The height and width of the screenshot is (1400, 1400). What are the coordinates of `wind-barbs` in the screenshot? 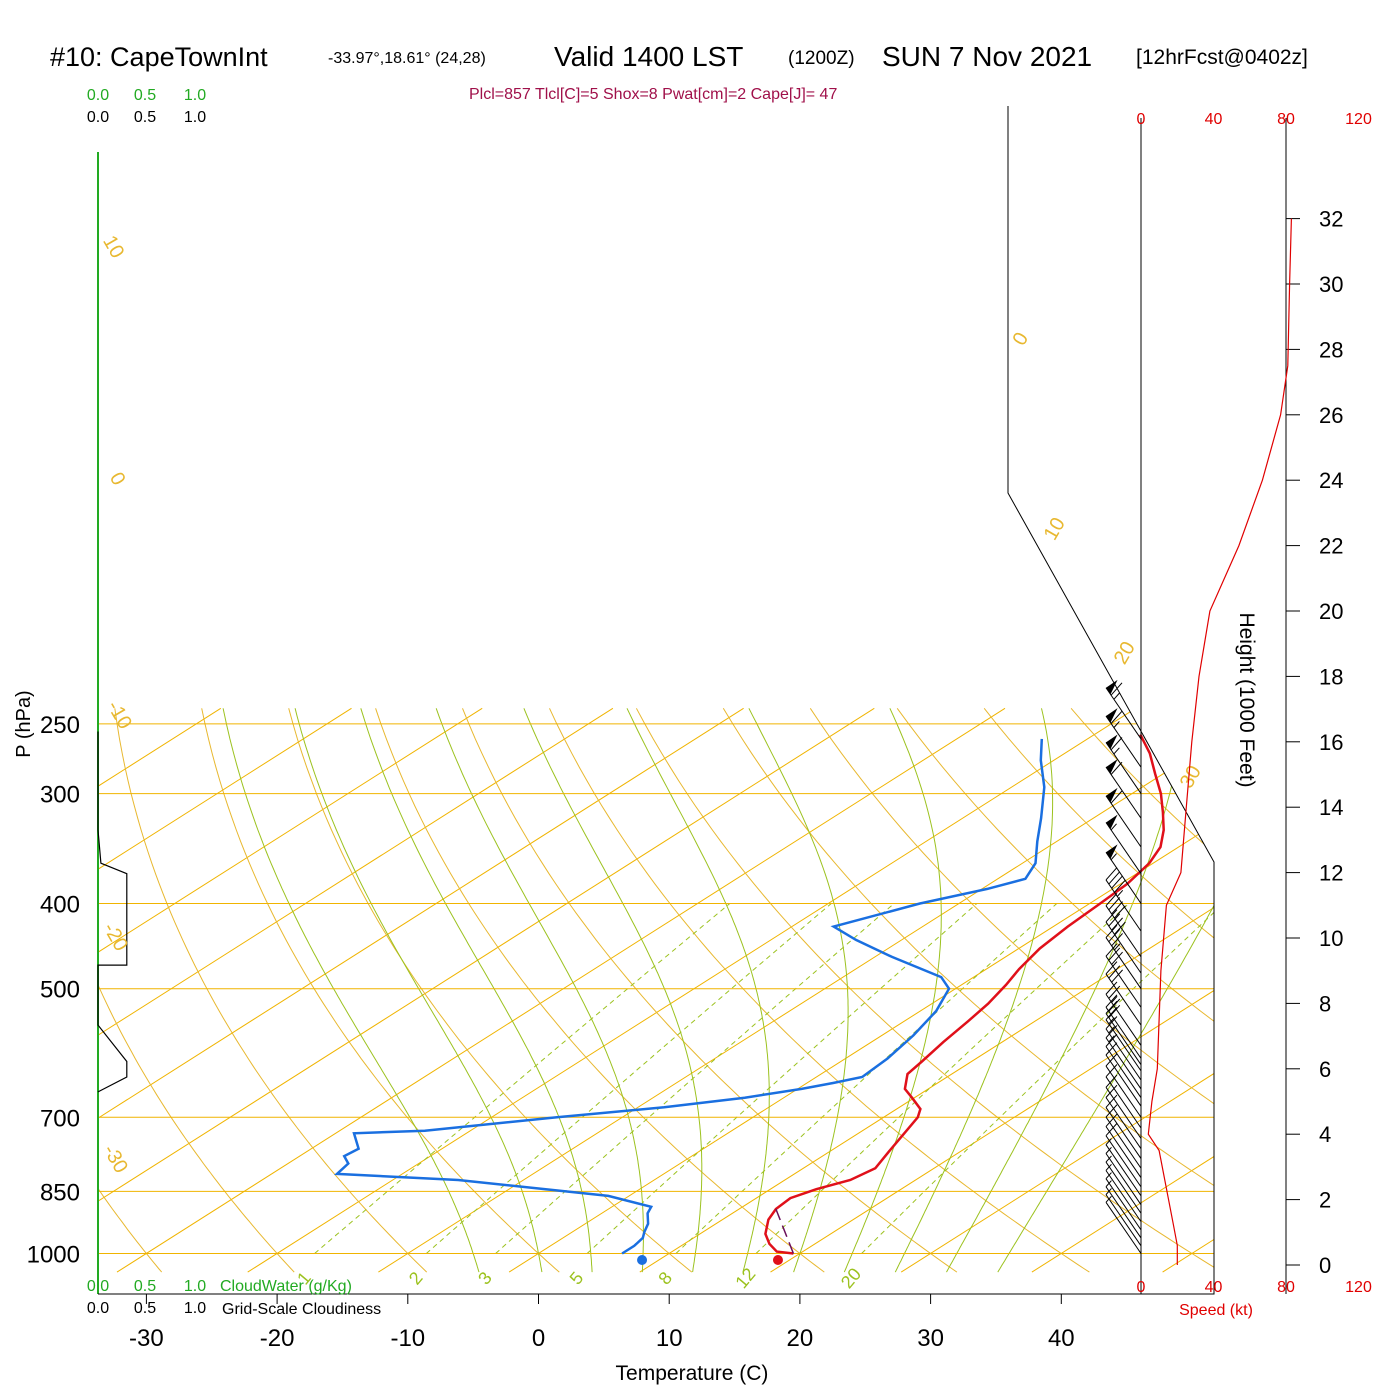 It's located at (1123, 966).